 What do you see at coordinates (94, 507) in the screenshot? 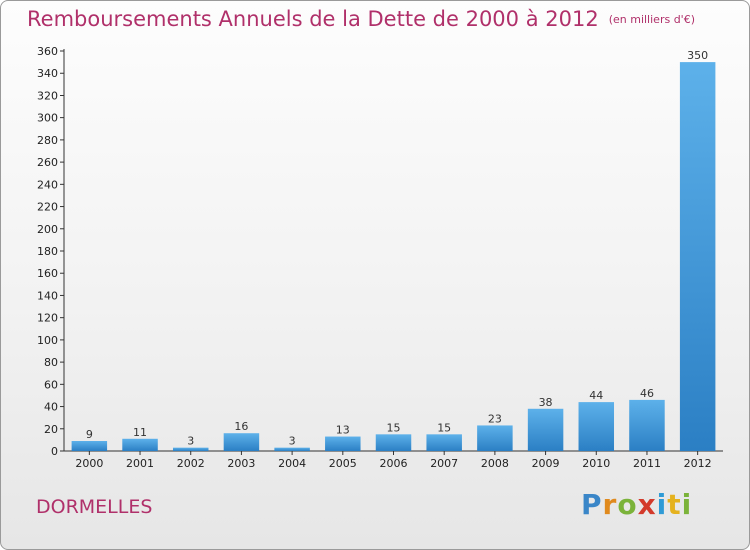
I see `commune-name: DORMELLES` at bounding box center [94, 507].